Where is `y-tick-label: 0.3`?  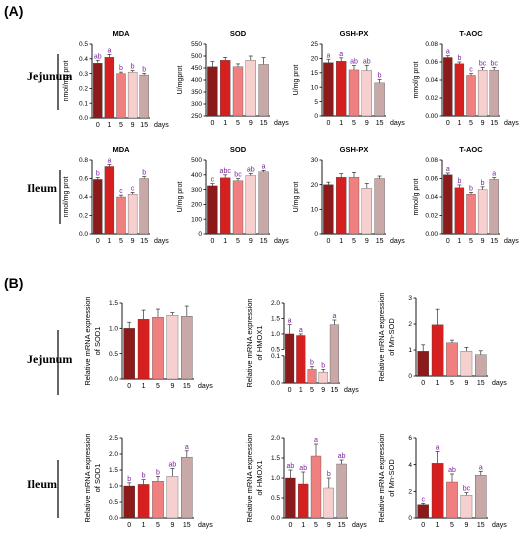 y-tick-label: 0.3 is located at coordinates (83, 74).